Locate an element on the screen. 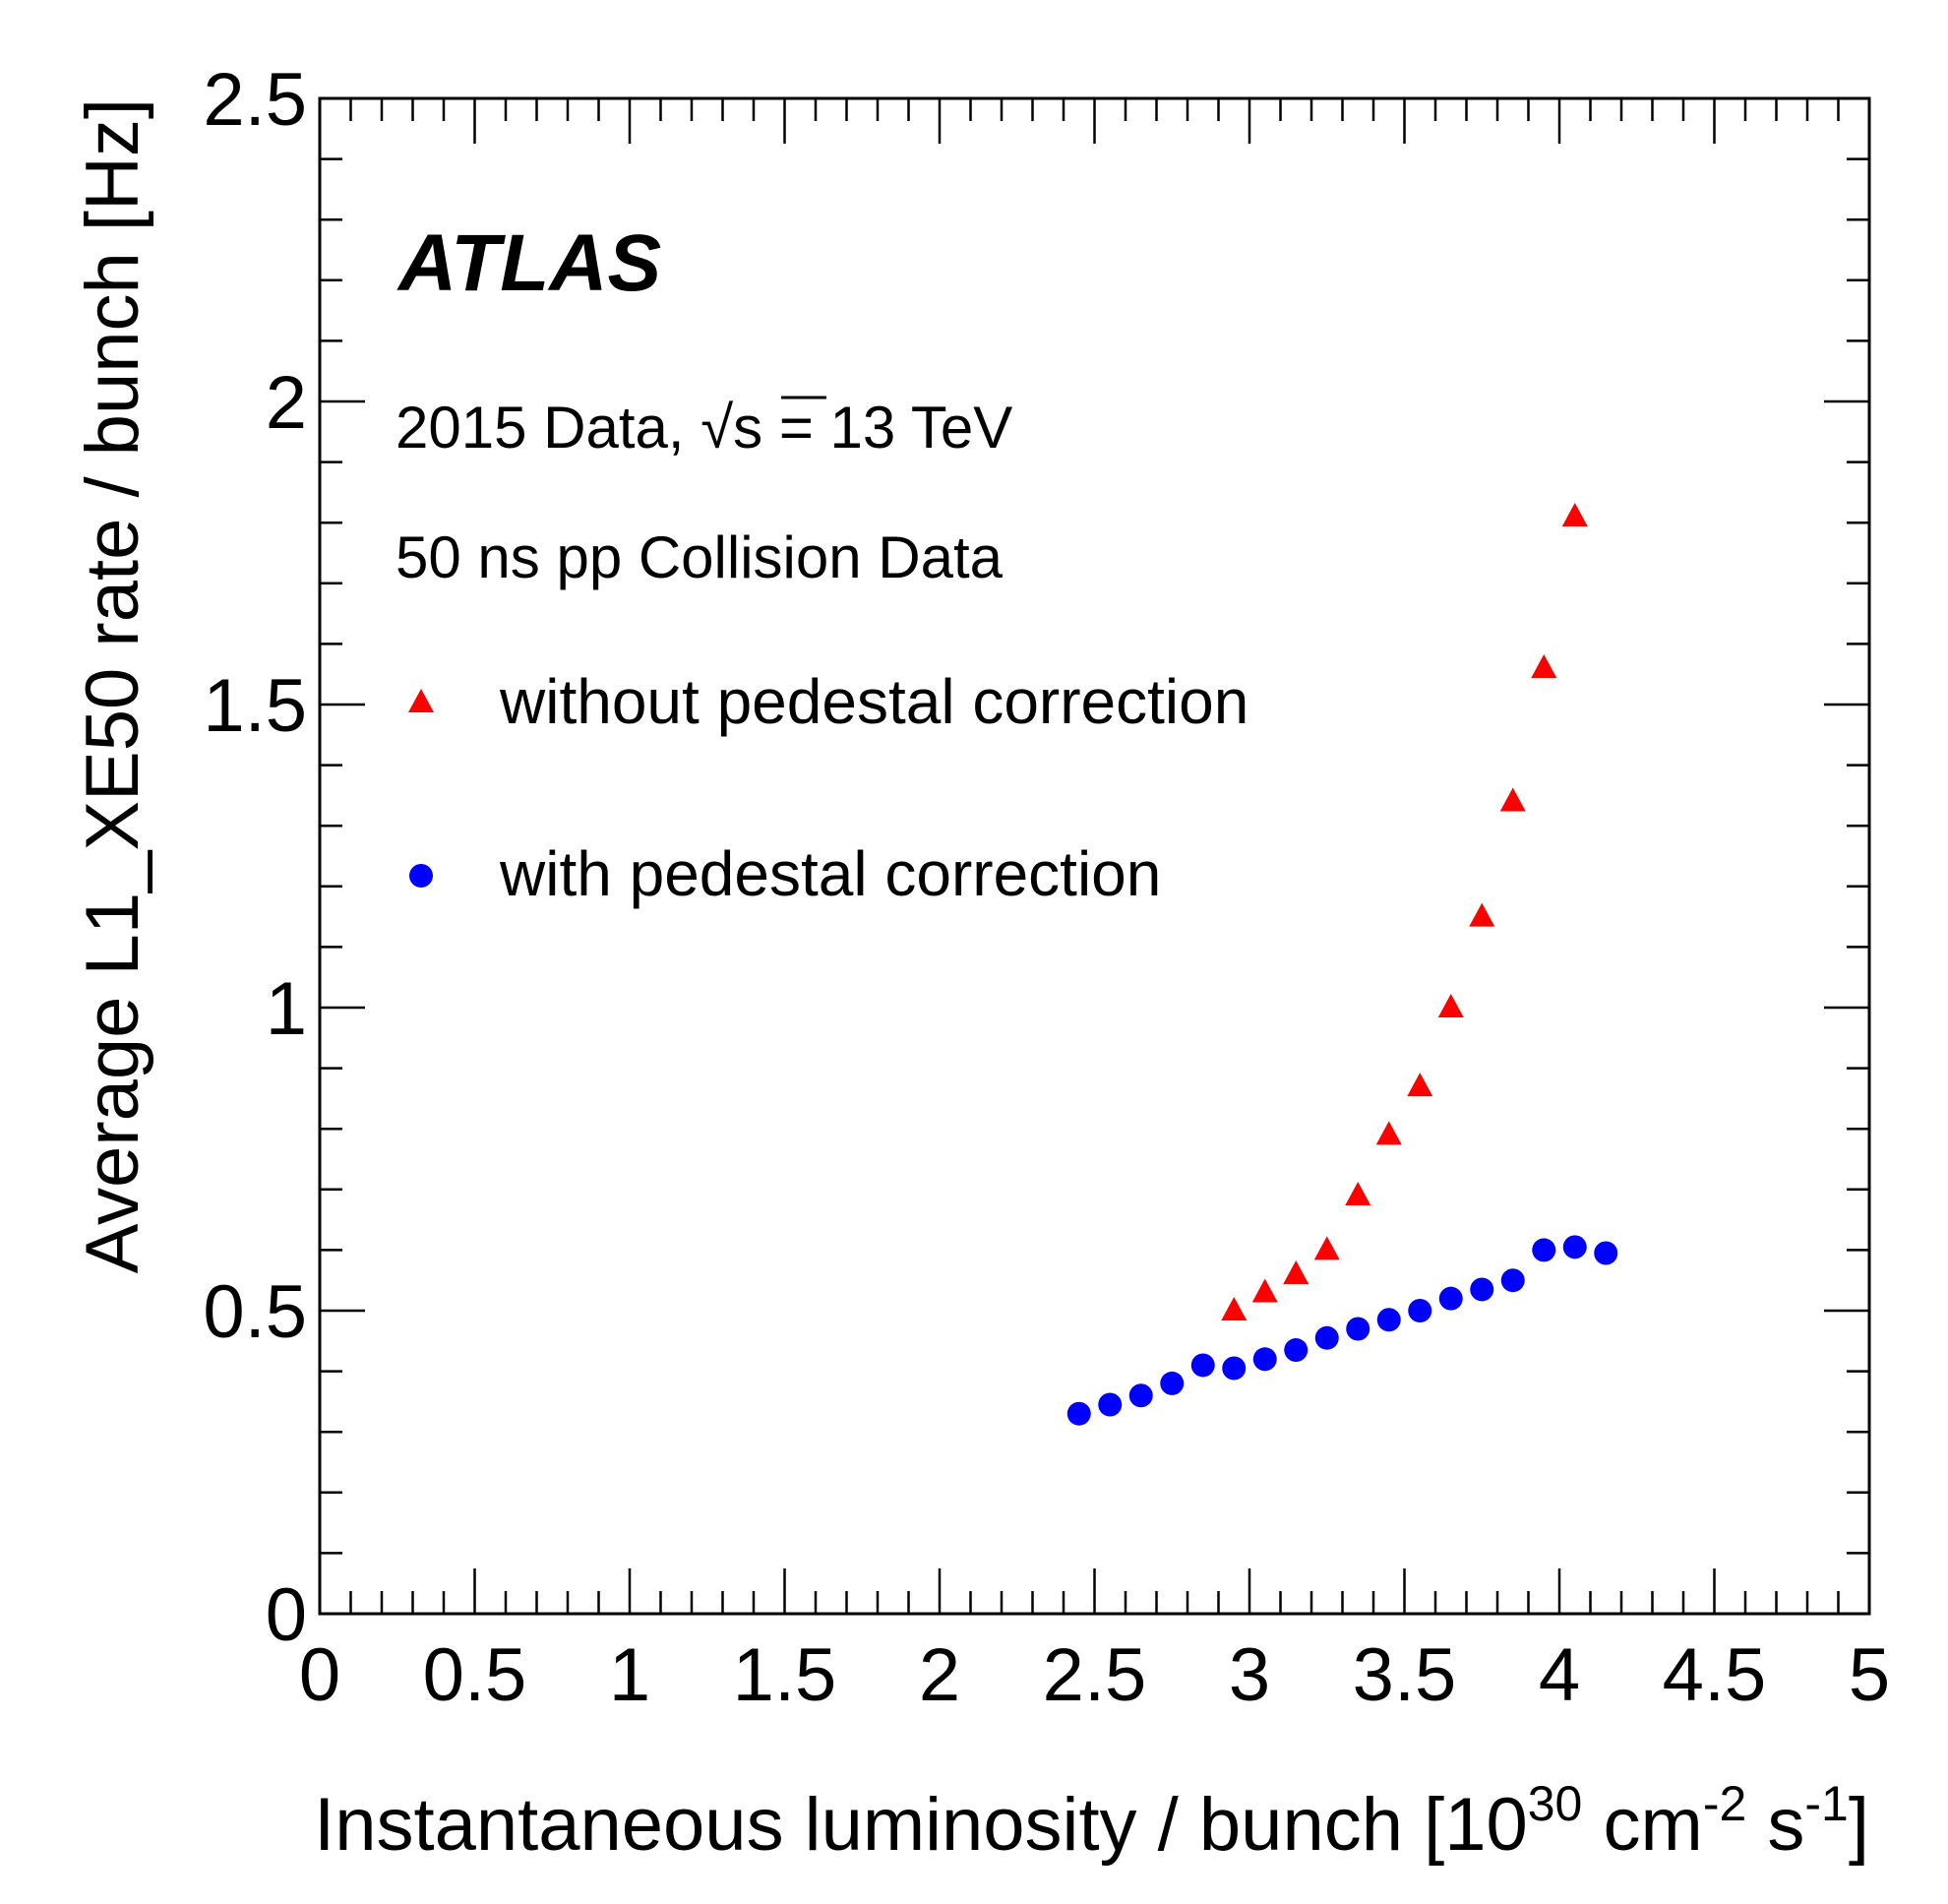 Image resolution: width=1948 pixels, height=1904 pixels. y-tick-label: 1.5 is located at coordinates (255, 706).